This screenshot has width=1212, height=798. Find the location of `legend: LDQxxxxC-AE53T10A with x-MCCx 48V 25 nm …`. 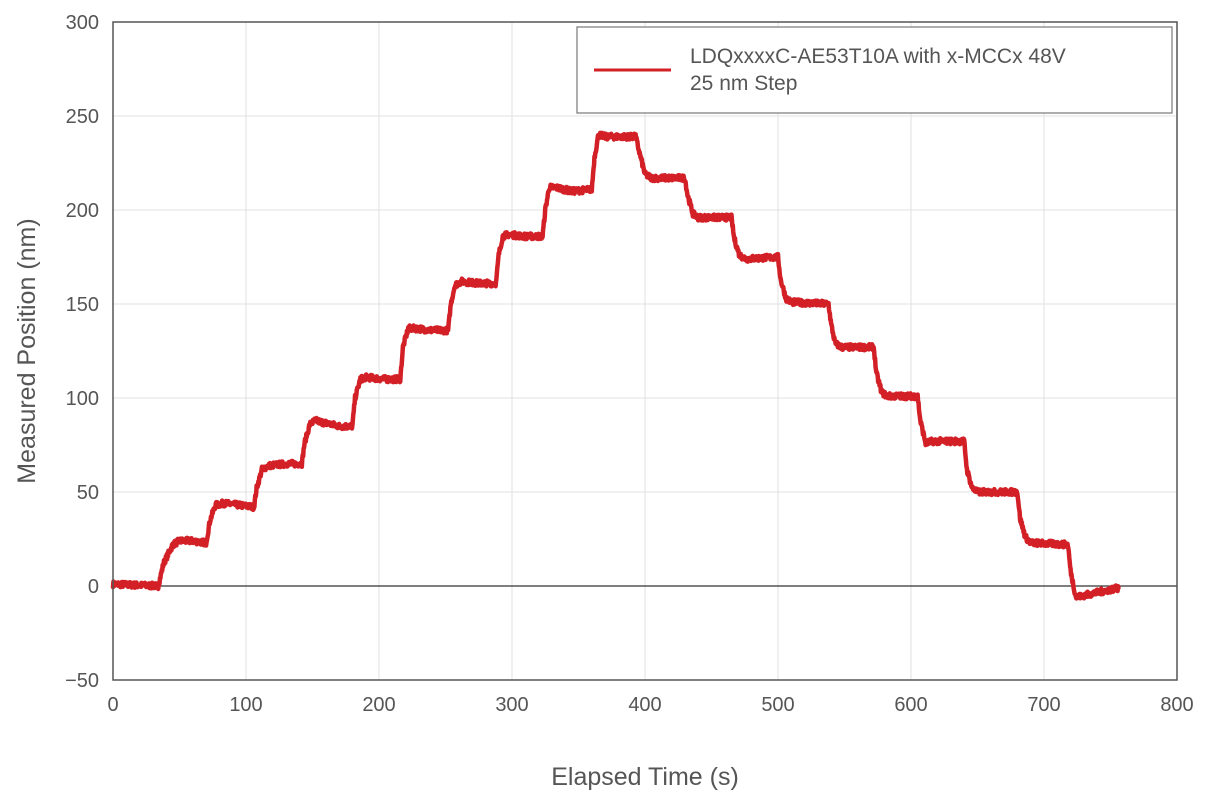

legend: LDQxxxxC-AE53T10A with x-MCCx 48V 25 nm … is located at coordinates (874, 70).